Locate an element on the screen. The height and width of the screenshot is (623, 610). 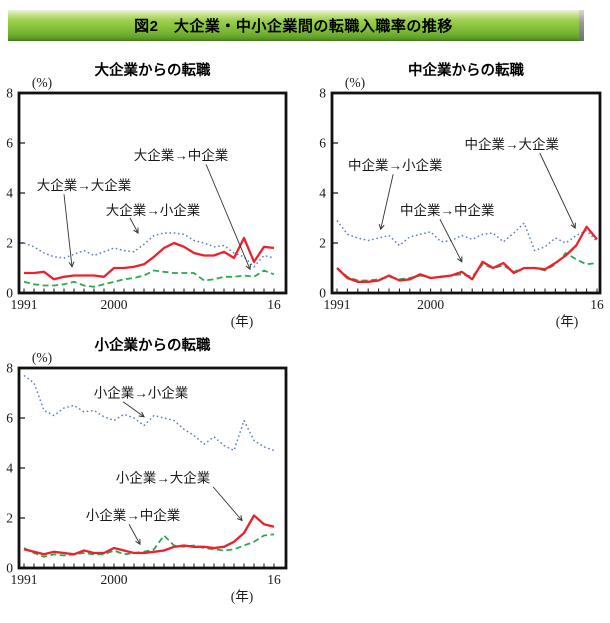
svg-text: 小企業→中企業 is located at coordinates (133, 515).